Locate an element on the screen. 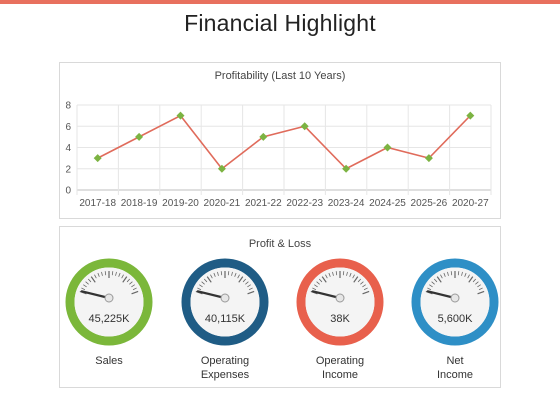 This screenshot has width=560, height=420. x-tick-label: 2024-25 is located at coordinates (387, 203).